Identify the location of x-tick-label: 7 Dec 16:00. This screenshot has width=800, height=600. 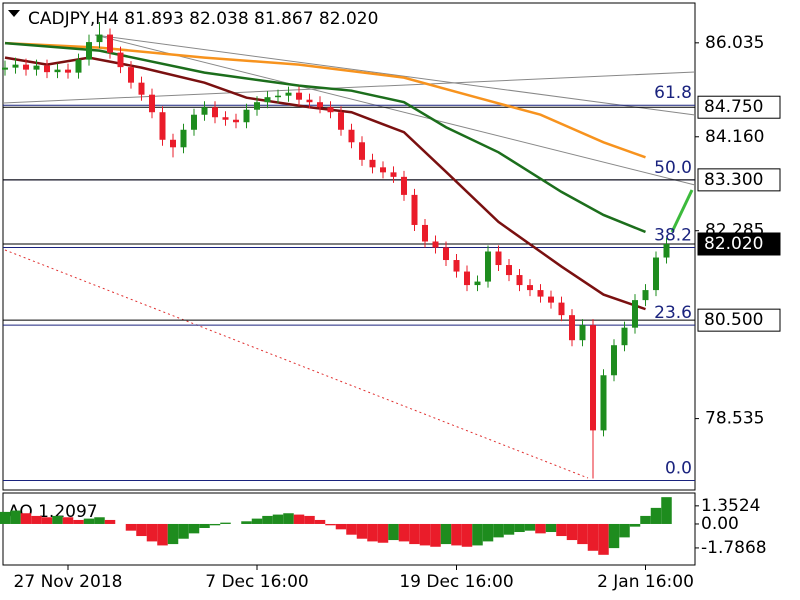
(257, 582).